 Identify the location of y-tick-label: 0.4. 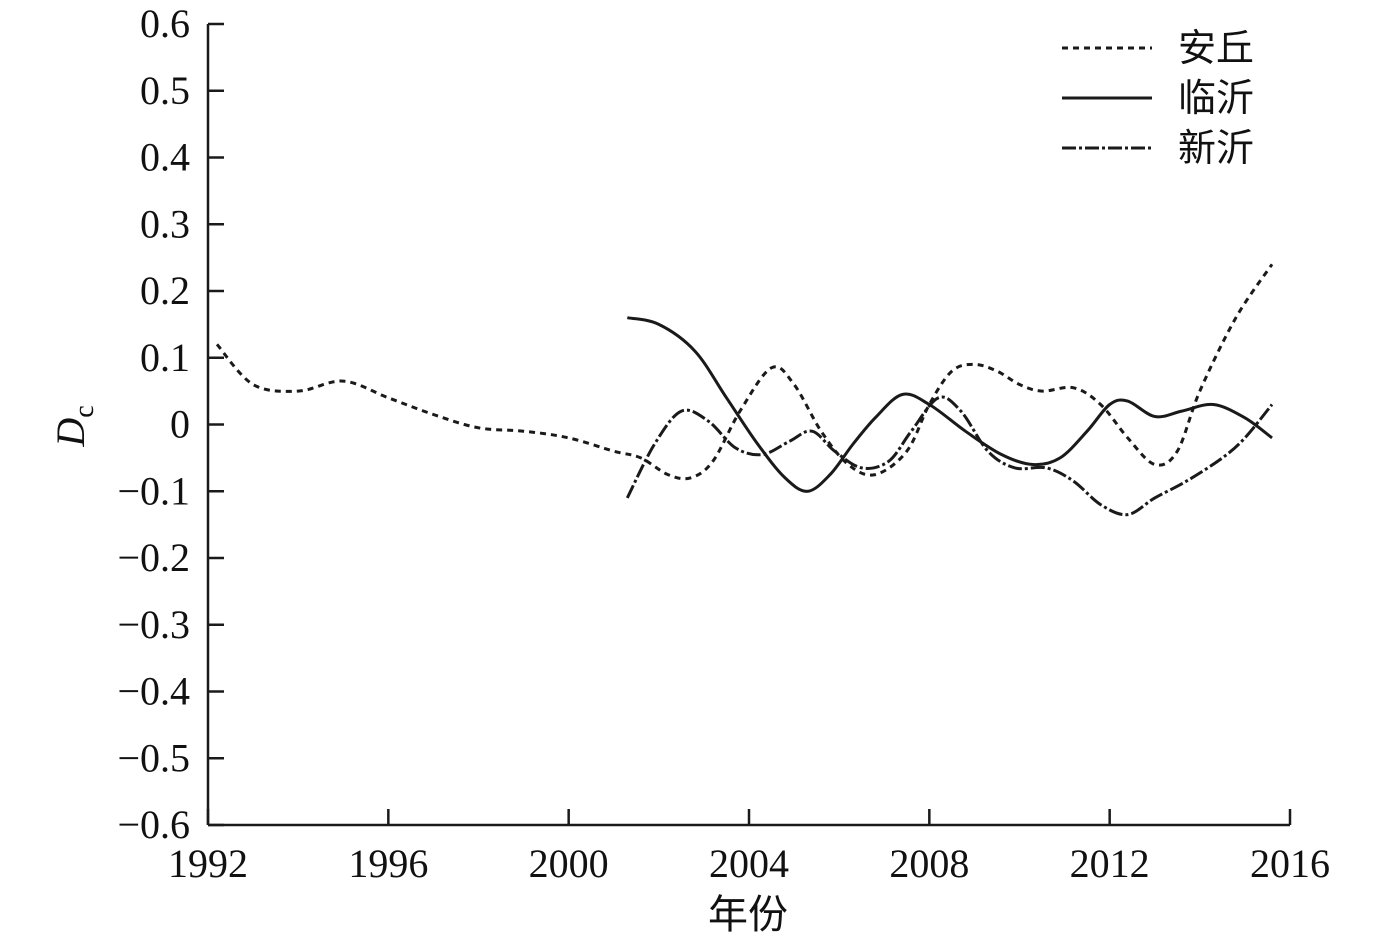
(165, 157).